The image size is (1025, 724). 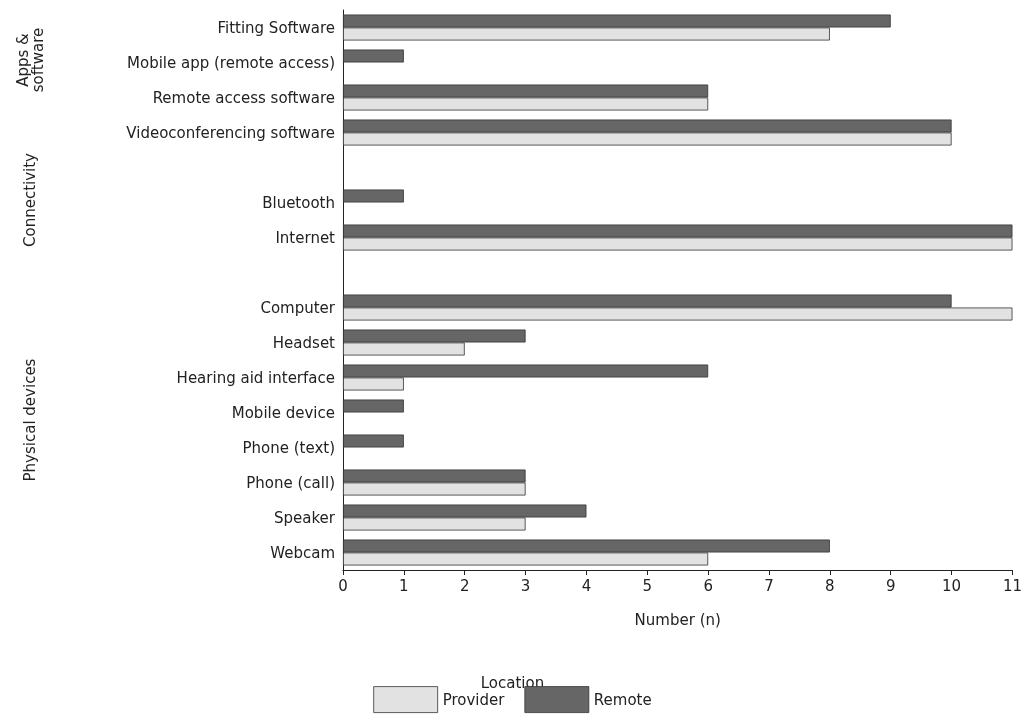 What do you see at coordinates (255, 377) in the screenshot?
I see `y-tick-label: Hearing aid interface` at bounding box center [255, 377].